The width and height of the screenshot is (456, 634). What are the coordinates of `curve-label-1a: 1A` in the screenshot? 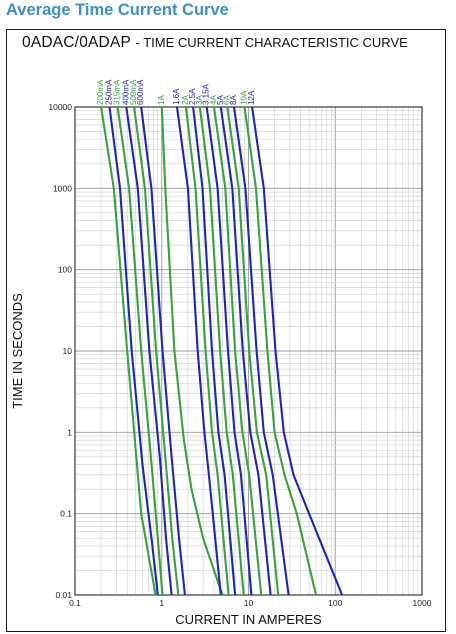 It's located at (161, 100).